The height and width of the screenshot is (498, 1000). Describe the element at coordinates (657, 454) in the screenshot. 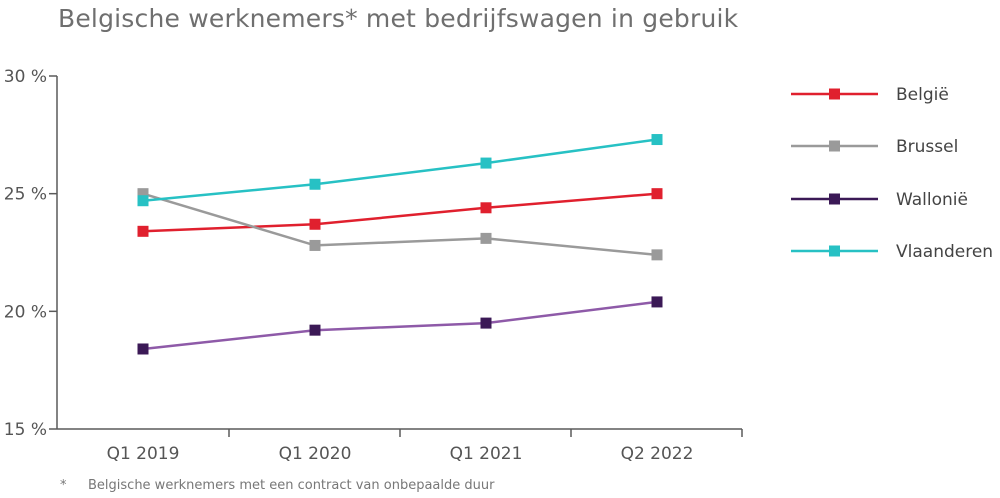

I see `x-tick-label: Q2 2022` at that location.